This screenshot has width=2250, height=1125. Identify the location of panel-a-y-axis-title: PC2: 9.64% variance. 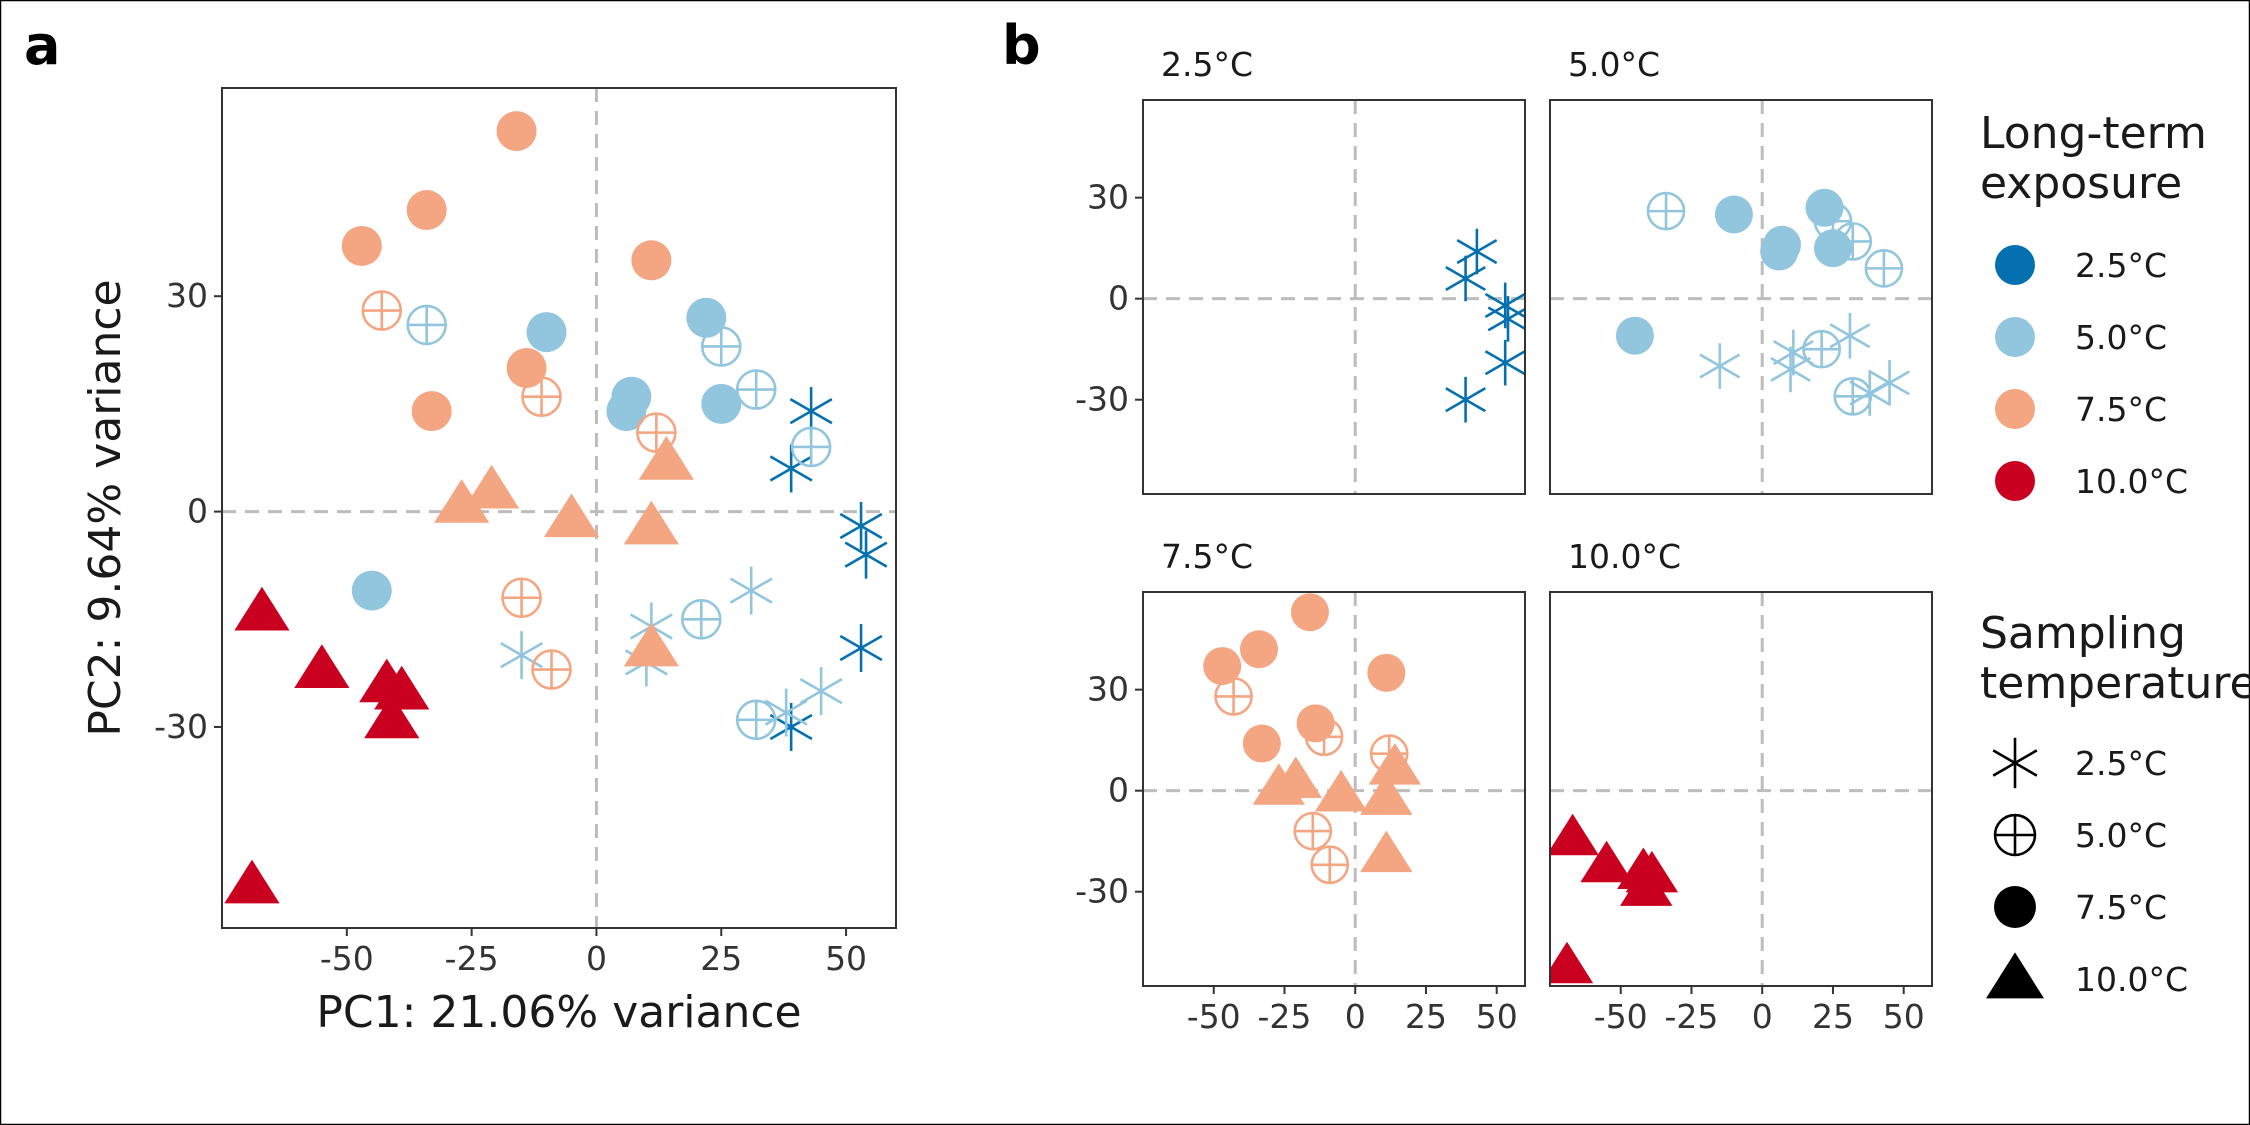
(105, 507).